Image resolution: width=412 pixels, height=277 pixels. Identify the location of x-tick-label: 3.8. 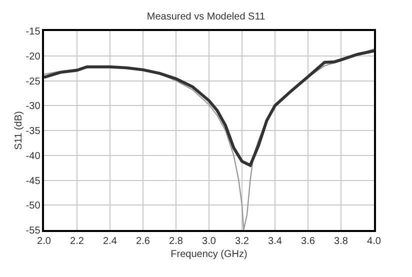
(341, 241).